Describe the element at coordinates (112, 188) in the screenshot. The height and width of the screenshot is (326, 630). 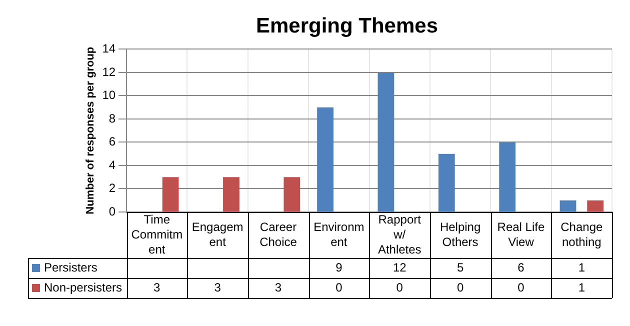
I see `y-tick-label: 2` at that location.